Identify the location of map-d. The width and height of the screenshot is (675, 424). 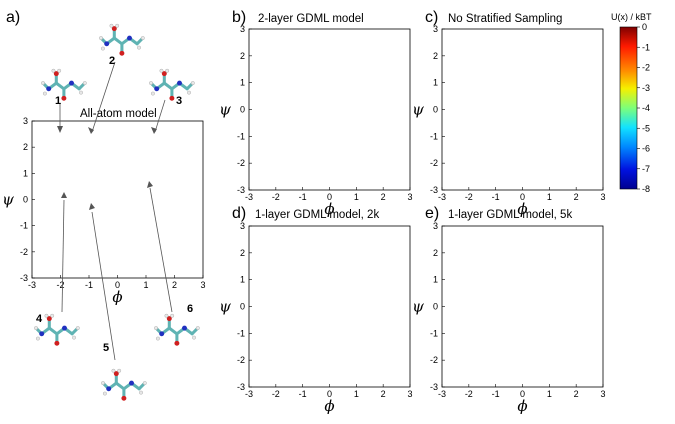
(311, 306).